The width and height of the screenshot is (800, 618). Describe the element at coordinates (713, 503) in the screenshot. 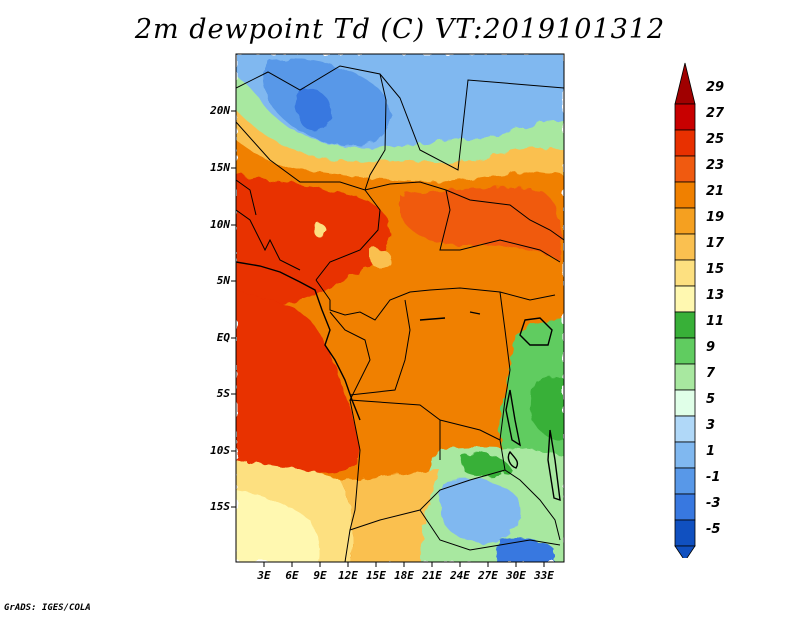

I see `colorbar-label: -3` at that location.